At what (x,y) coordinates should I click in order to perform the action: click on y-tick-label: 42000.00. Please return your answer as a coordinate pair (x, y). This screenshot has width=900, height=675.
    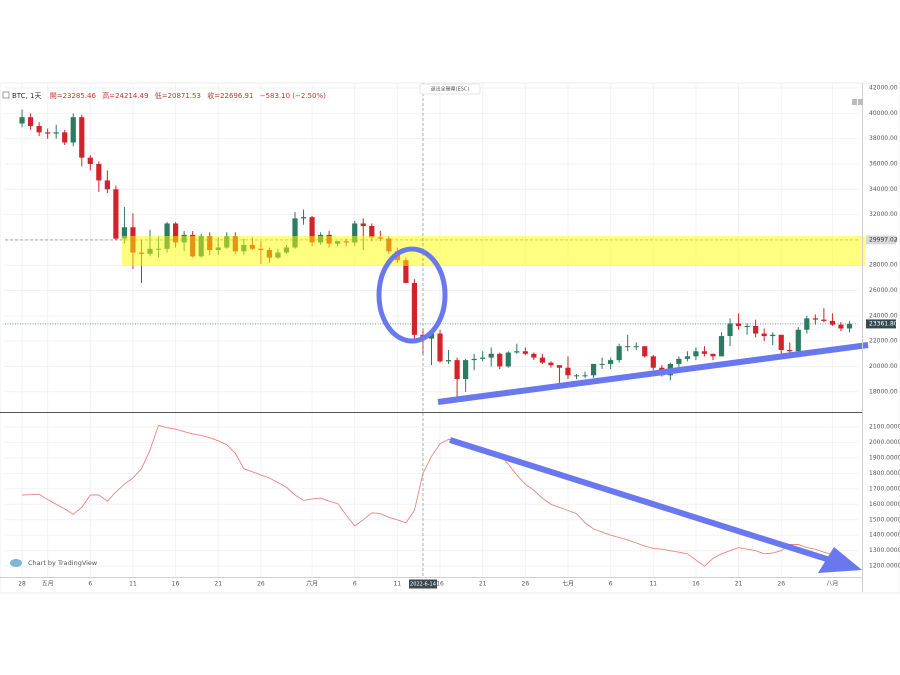
    Looking at the image, I should click on (883, 88).